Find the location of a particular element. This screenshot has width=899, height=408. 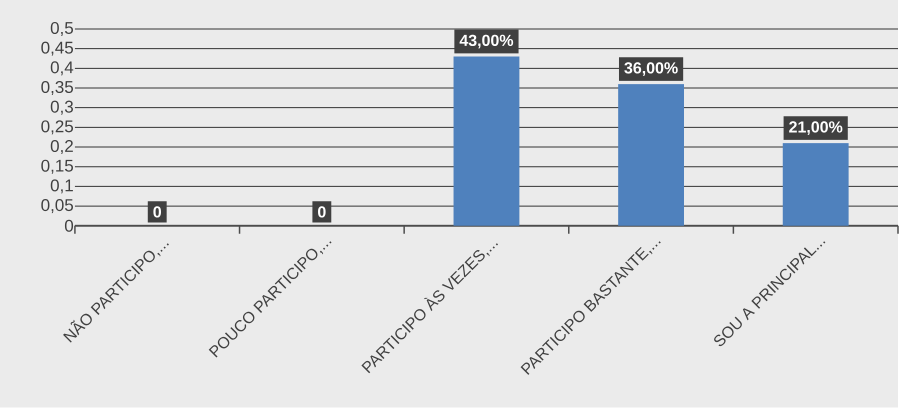

data-label: 21,00% is located at coordinates (815, 129).